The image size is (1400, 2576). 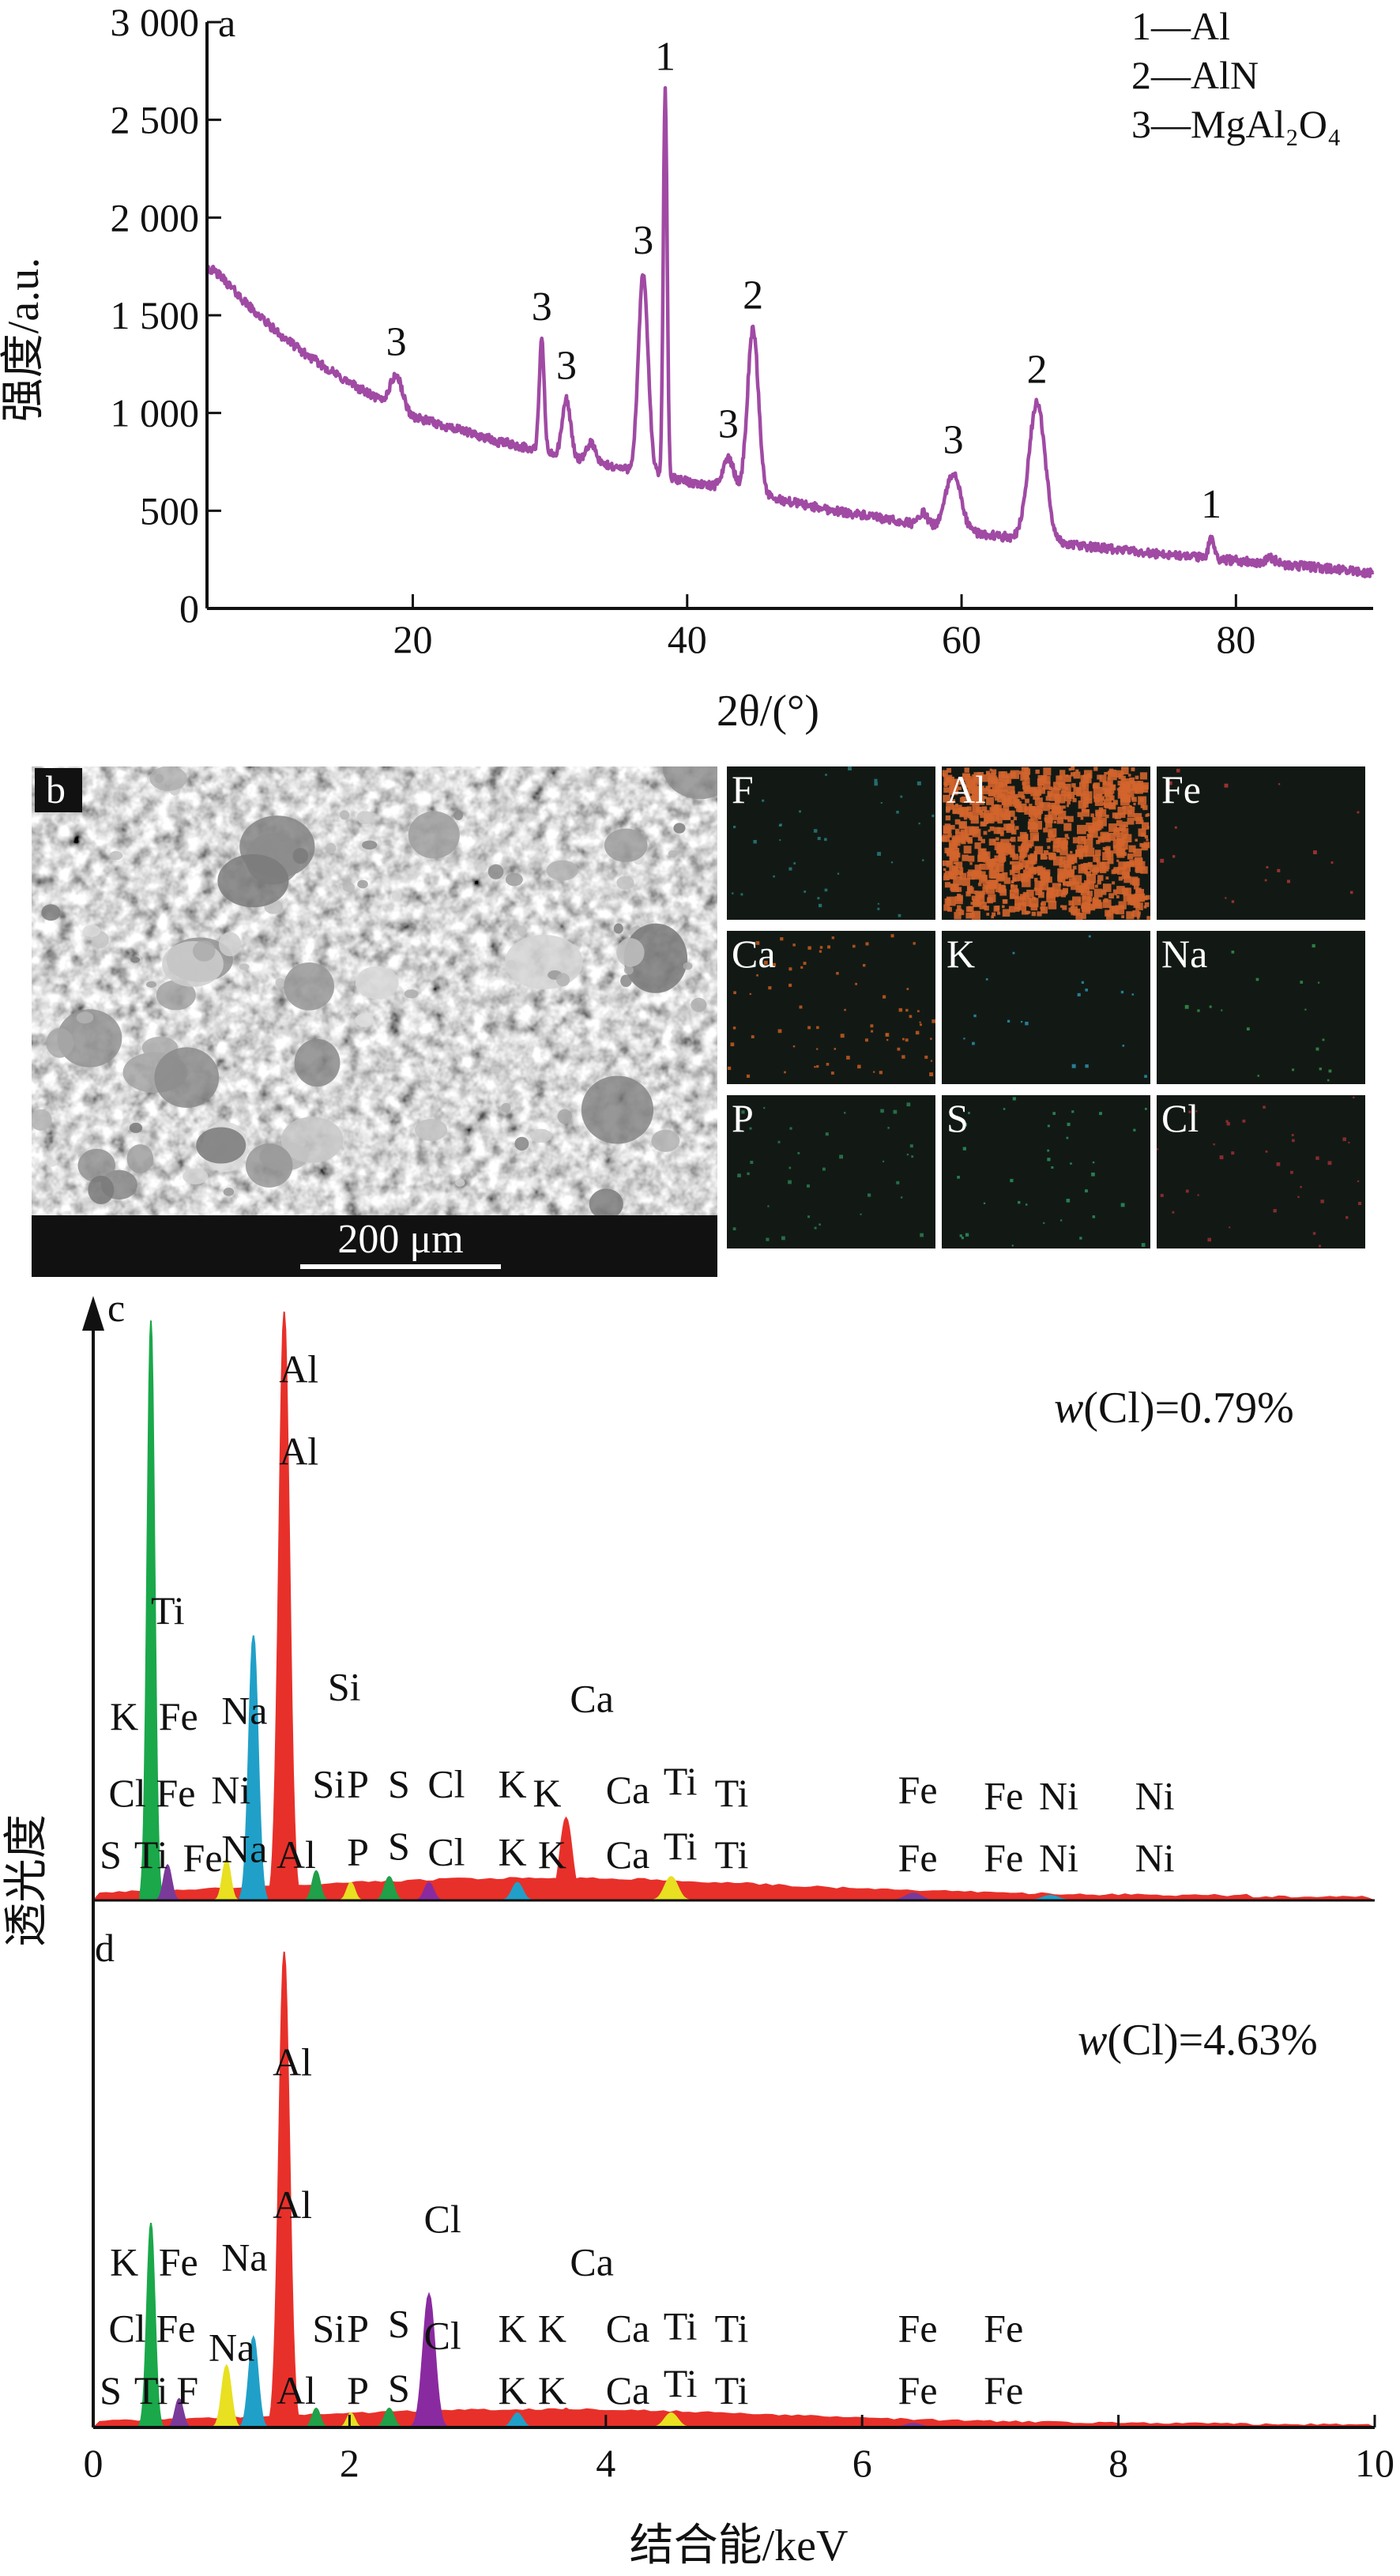 What do you see at coordinates (1195, 75) in the screenshot?
I see `legend-entry-aln: 2—AlN` at bounding box center [1195, 75].